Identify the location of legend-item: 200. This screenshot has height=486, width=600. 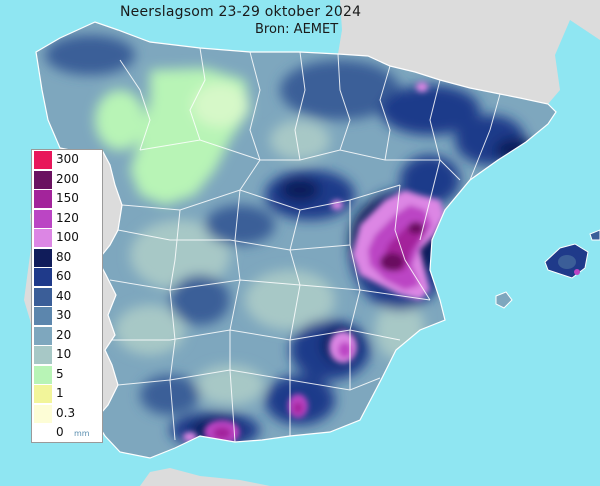
(67, 180).